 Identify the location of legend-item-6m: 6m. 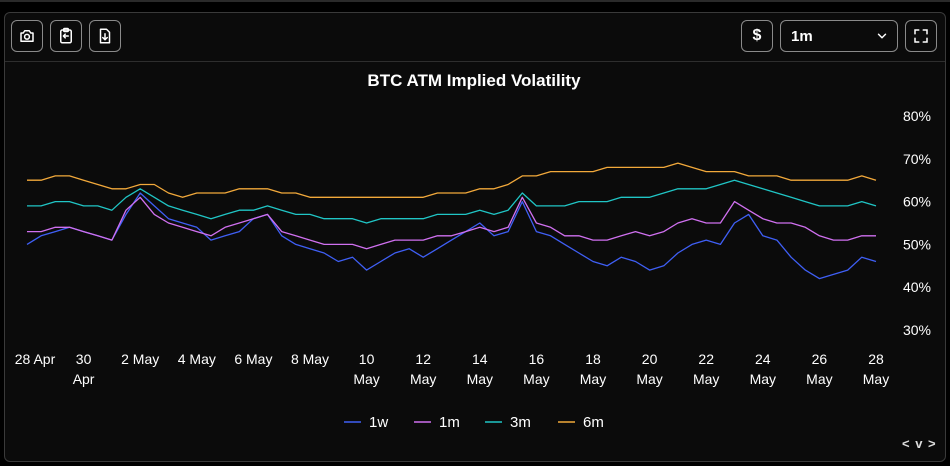
(581, 422).